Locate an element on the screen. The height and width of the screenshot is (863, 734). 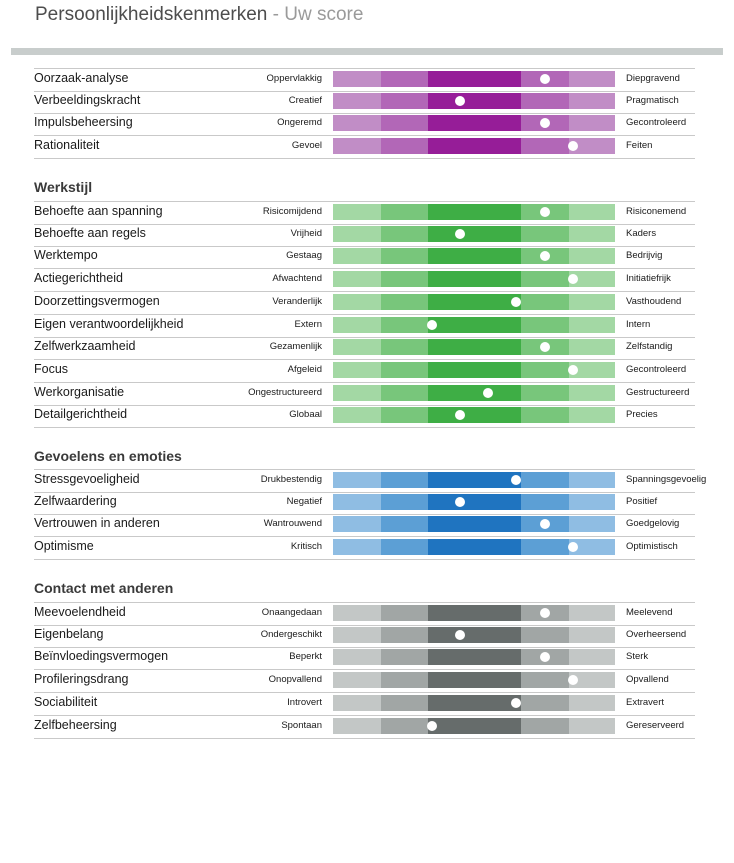
trait-right-pole: Gestructureerd is located at coordinates (658, 392).